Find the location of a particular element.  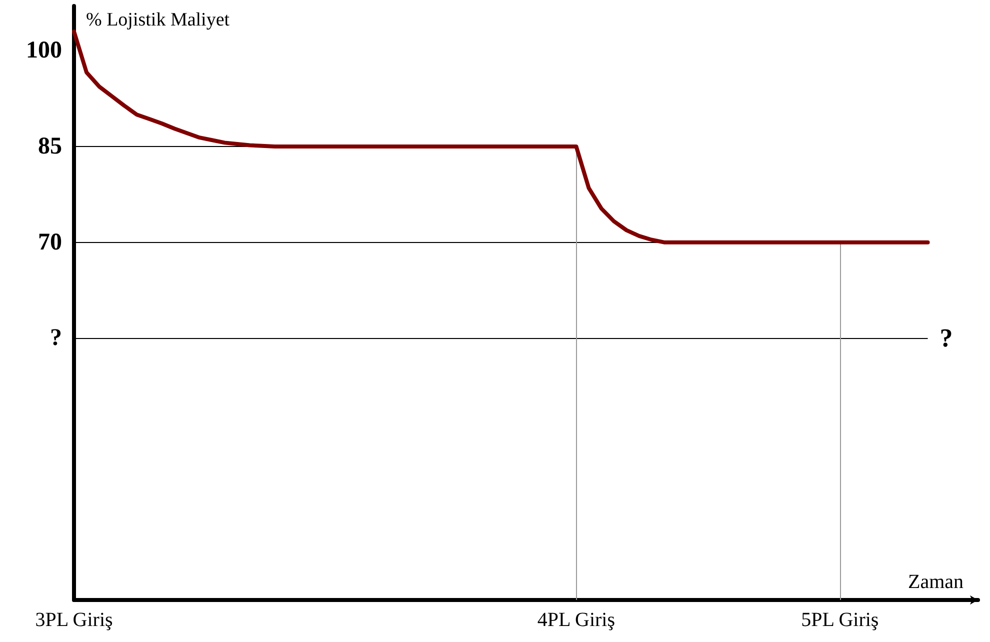

y-tick-label: 85 is located at coordinates (50, 147).